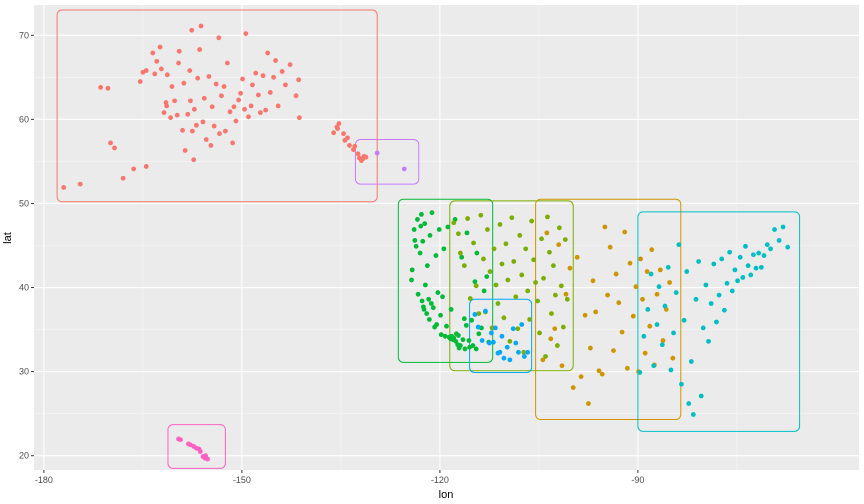  What do you see at coordinates (24, 119) in the screenshot?
I see `y-tick-label: 60` at bounding box center [24, 119].